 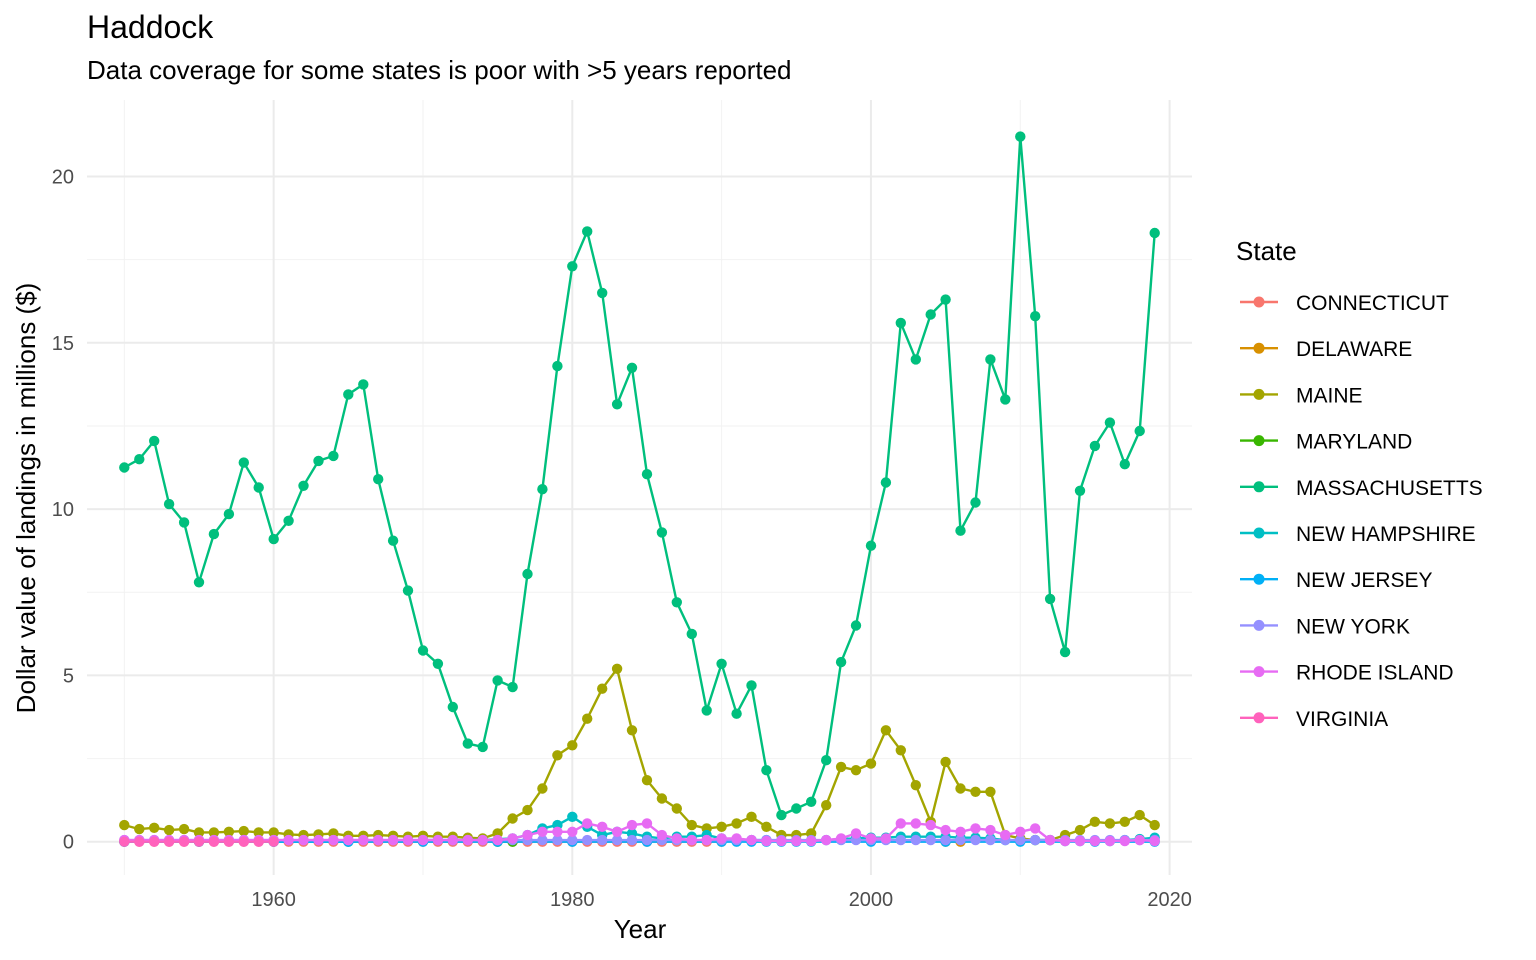 I want to click on legend-item-delaware: DELAWARE, so click(x=1326, y=349).